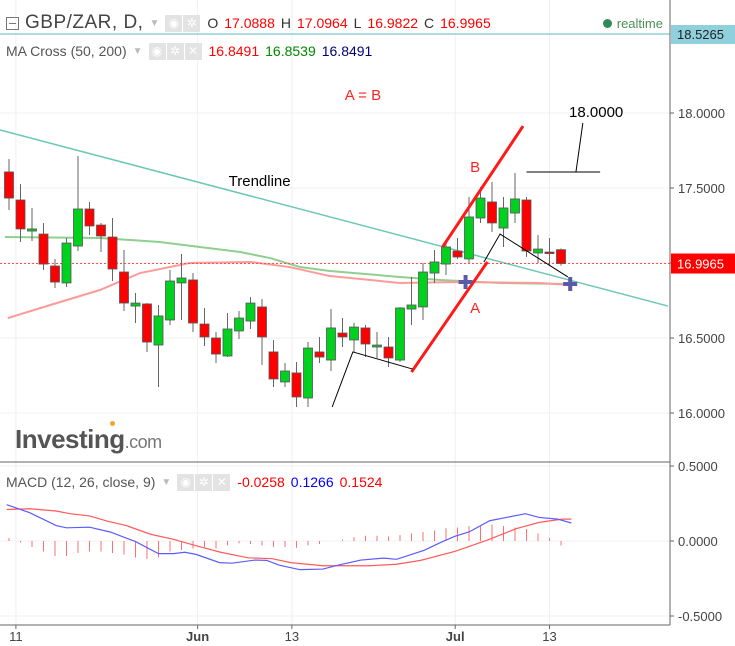 The height and width of the screenshot is (646, 735). What do you see at coordinates (12, 23) in the screenshot?
I see `collapse-icon` at bounding box center [12, 23].